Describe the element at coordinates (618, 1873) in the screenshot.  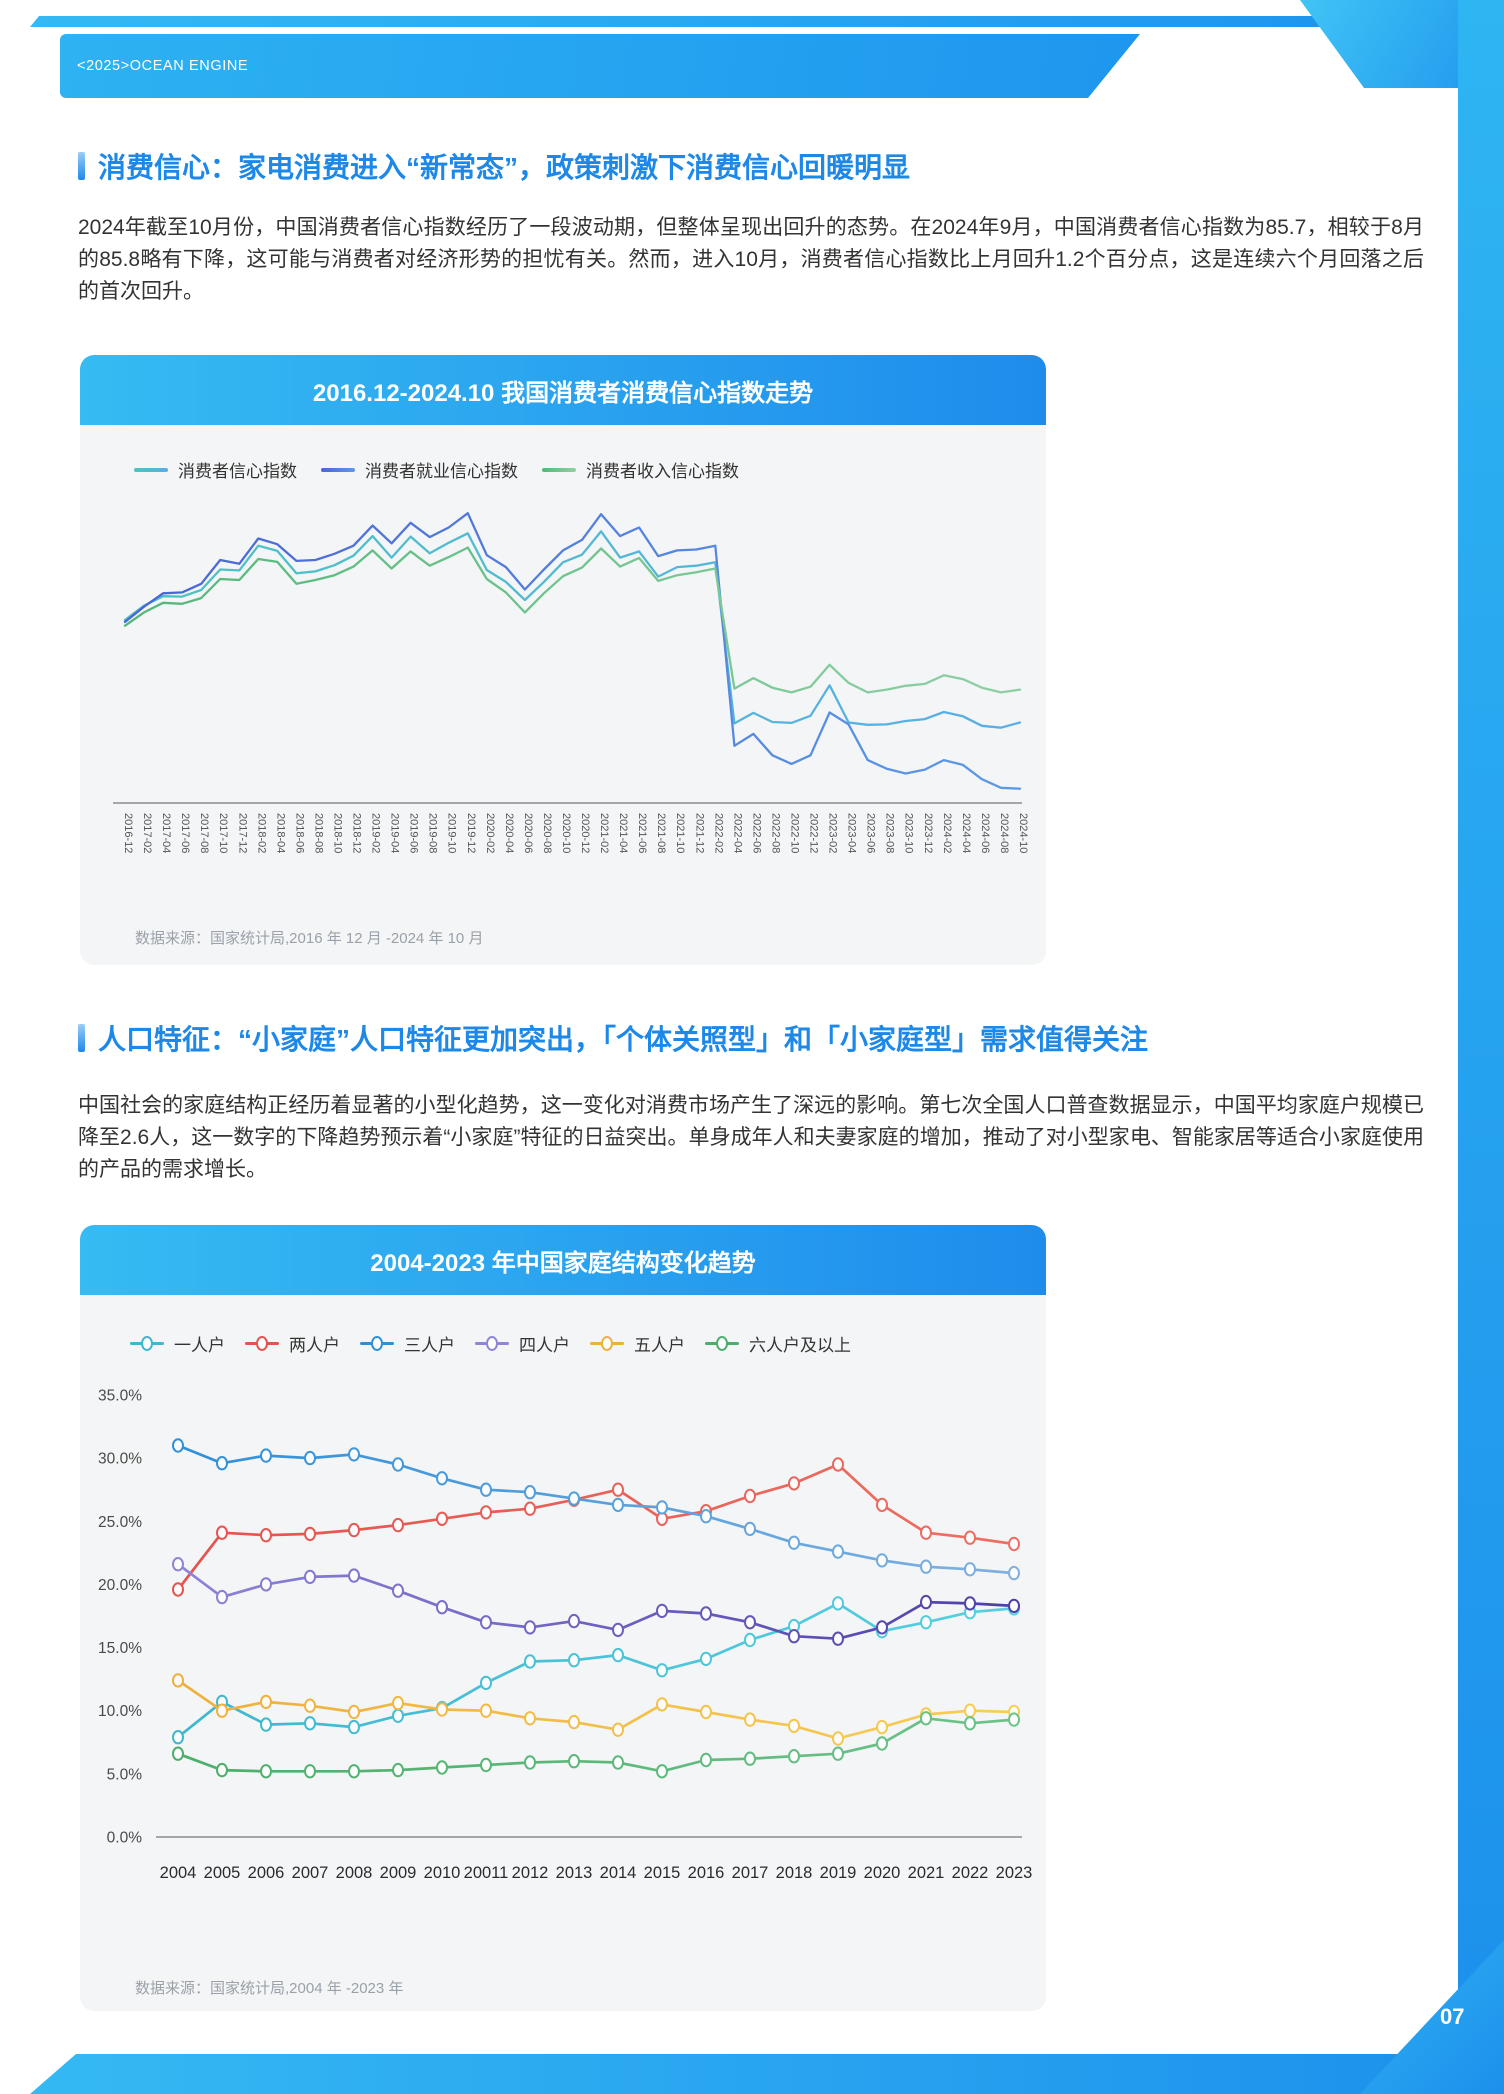
I see `svg-text: 2014` at that location.